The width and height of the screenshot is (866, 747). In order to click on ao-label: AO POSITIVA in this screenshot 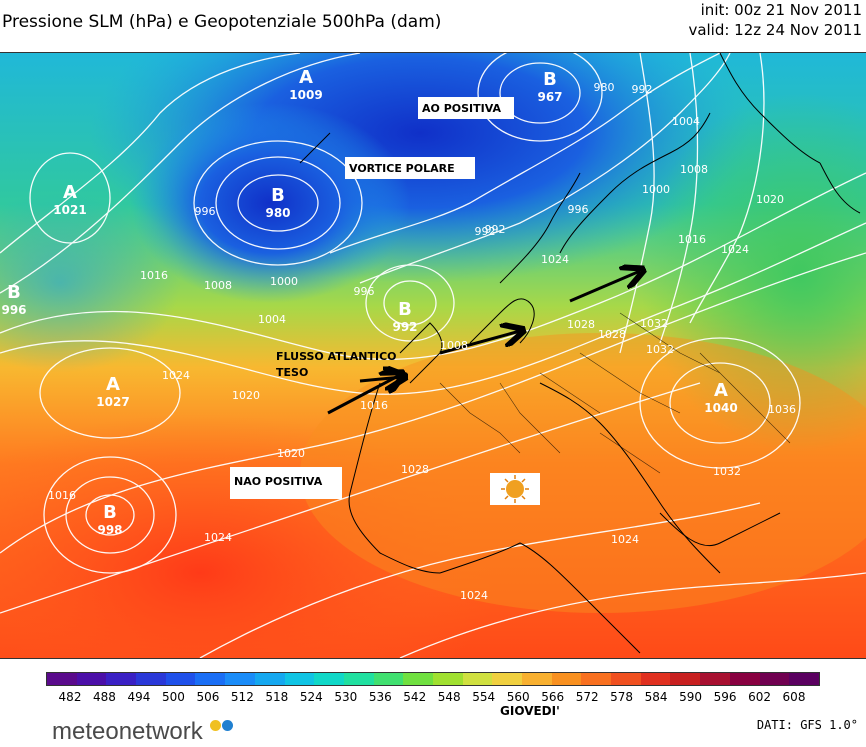, I will do `click(461, 108)`.